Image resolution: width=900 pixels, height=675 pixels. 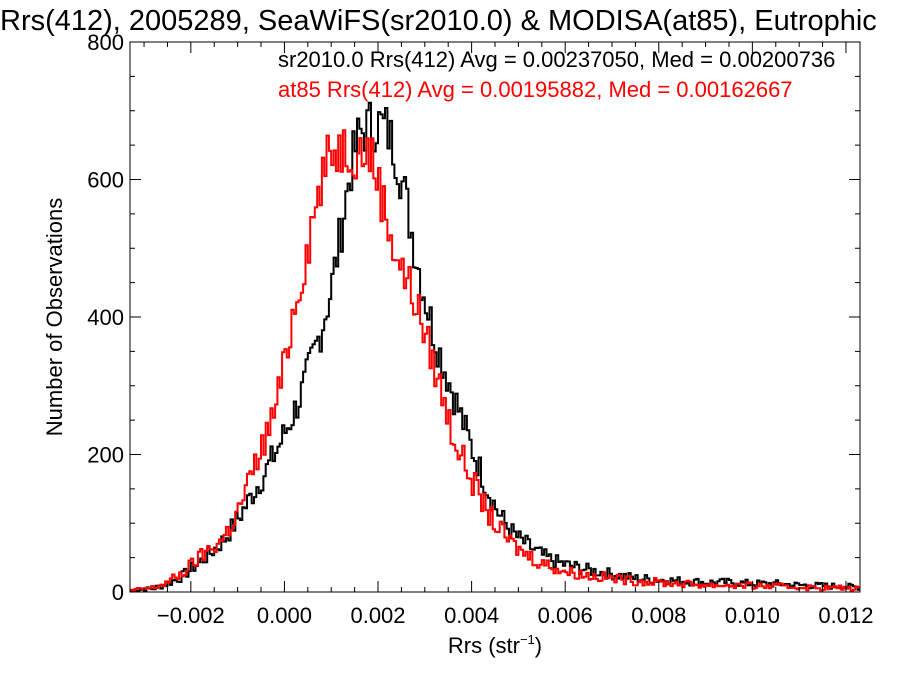 I want to click on x-tick-label: 0.000, so click(x=284, y=615).